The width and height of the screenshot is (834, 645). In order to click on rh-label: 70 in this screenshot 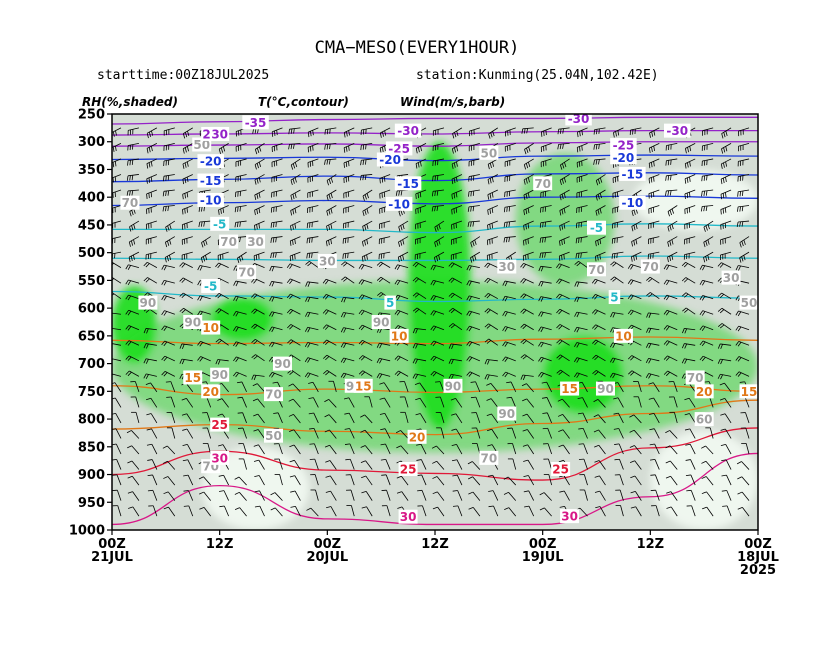, I will do `click(247, 272)`.